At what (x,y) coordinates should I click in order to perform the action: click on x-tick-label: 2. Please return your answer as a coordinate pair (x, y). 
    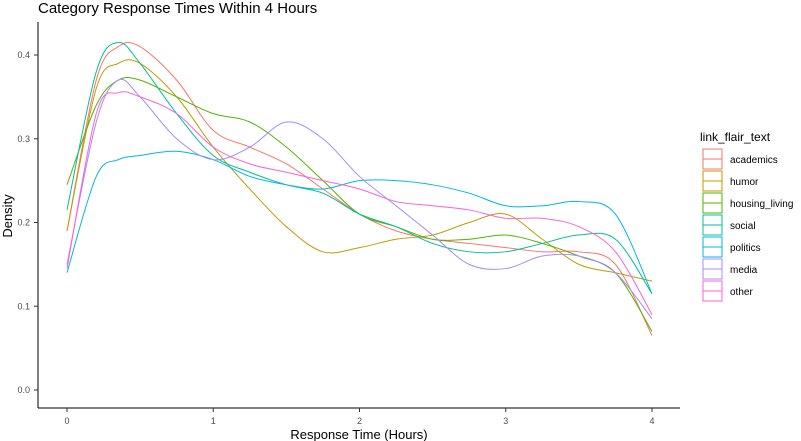
    Looking at the image, I should click on (359, 421).